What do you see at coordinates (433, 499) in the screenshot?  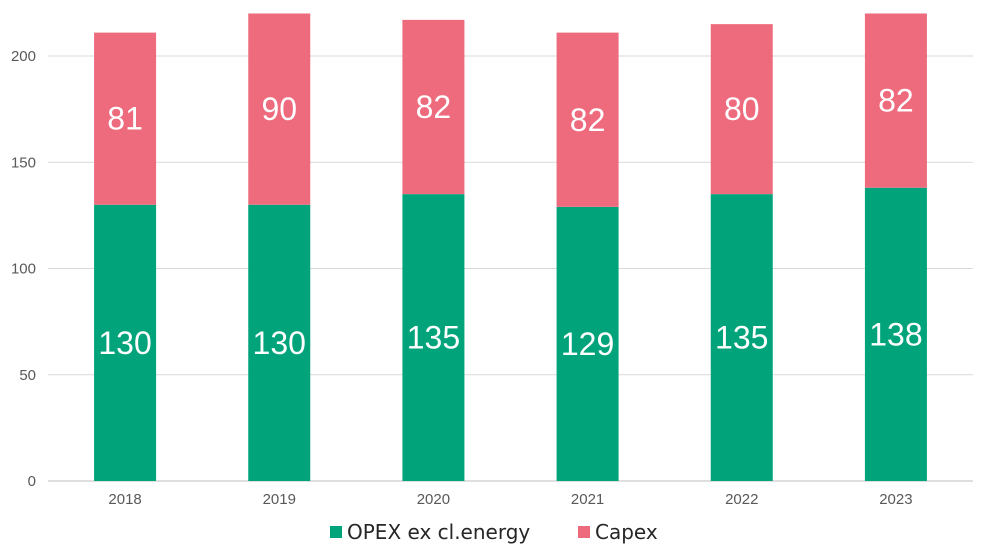 I see `x-tick-label: 2020` at bounding box center [433, 499].